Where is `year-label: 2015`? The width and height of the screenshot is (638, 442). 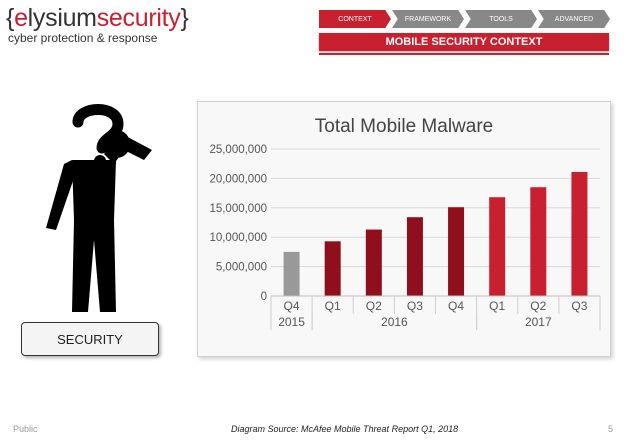
year-label: 2015 is located at coordinates (291, 322).